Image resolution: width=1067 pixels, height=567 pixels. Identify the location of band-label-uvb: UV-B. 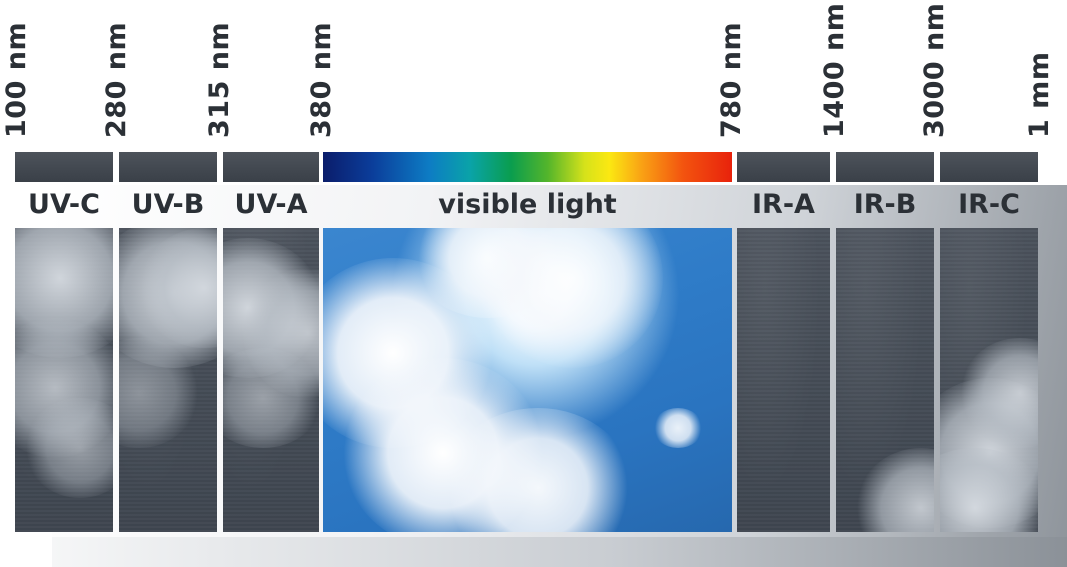
(168, 204).